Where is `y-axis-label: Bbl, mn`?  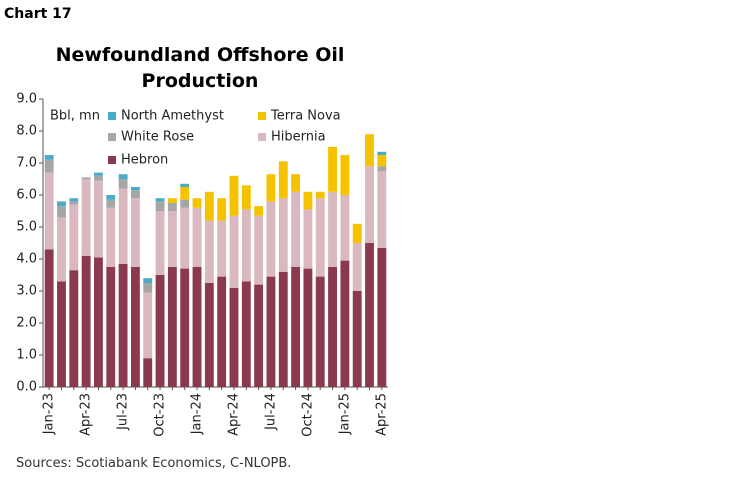
y-axis-label: Bbl, mn is located at coordinates (75, 116).